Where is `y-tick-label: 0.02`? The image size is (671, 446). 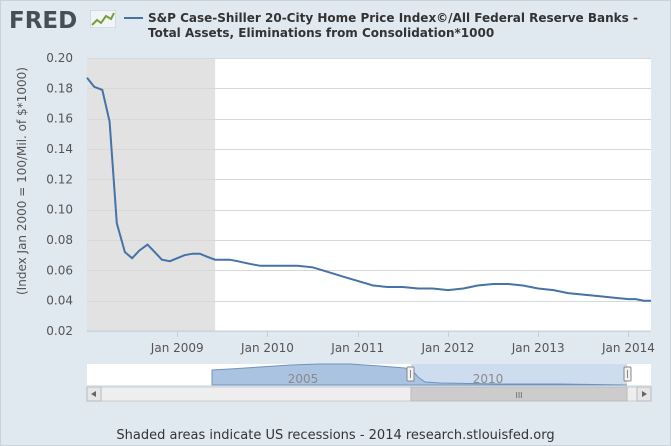 y-tick-label: 0.02 is located at coordinates (59, 331).